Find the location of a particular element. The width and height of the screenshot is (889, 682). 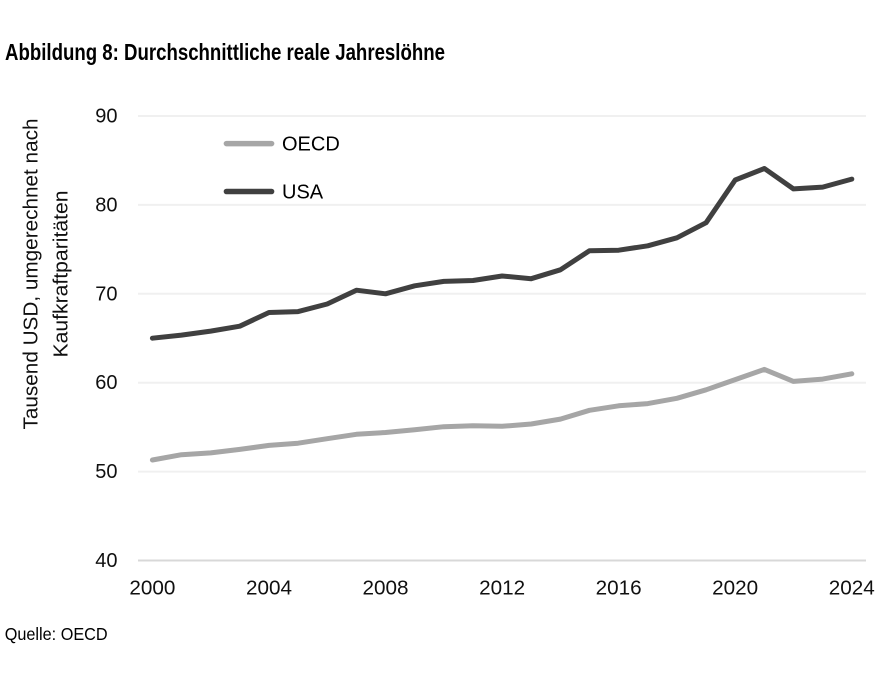

svg-text: 2008 is located at coordinates (386, 588).